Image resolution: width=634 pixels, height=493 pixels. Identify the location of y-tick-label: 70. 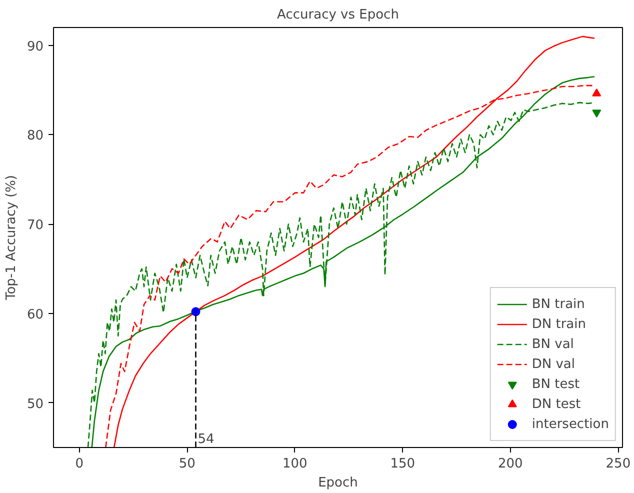
(35, 226).